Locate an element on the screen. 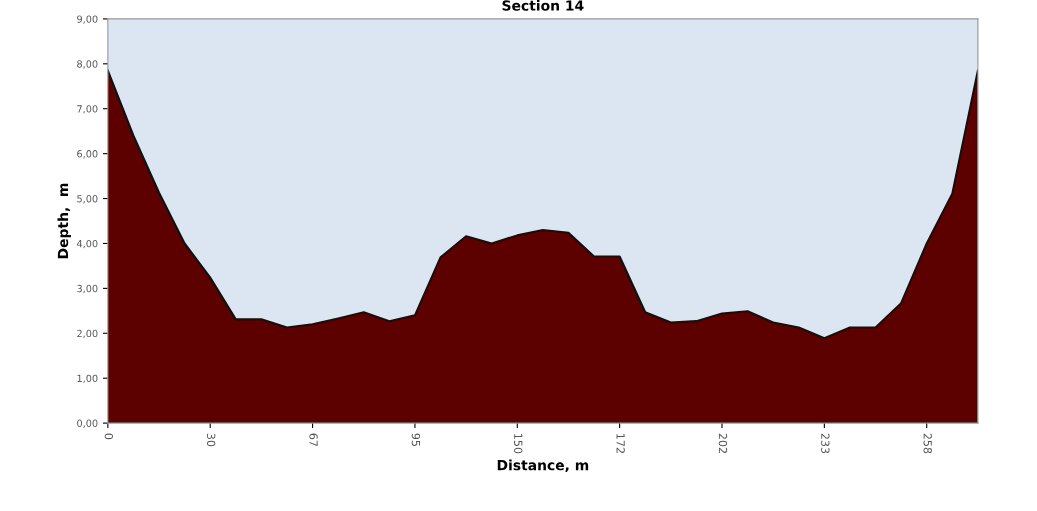  x-tick-label: 95 is located at coordinates (416, 439).